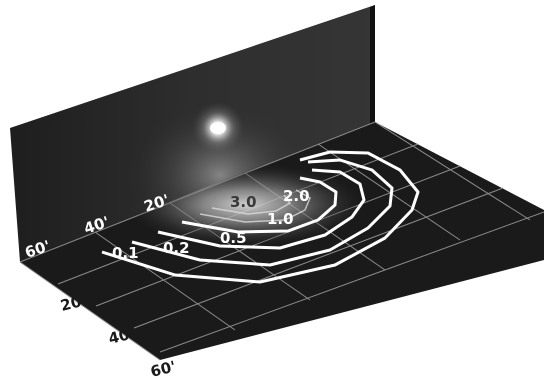 This screenshot has width=544, height=382. I want to click on light-fixture-icon, so click(218, 128).